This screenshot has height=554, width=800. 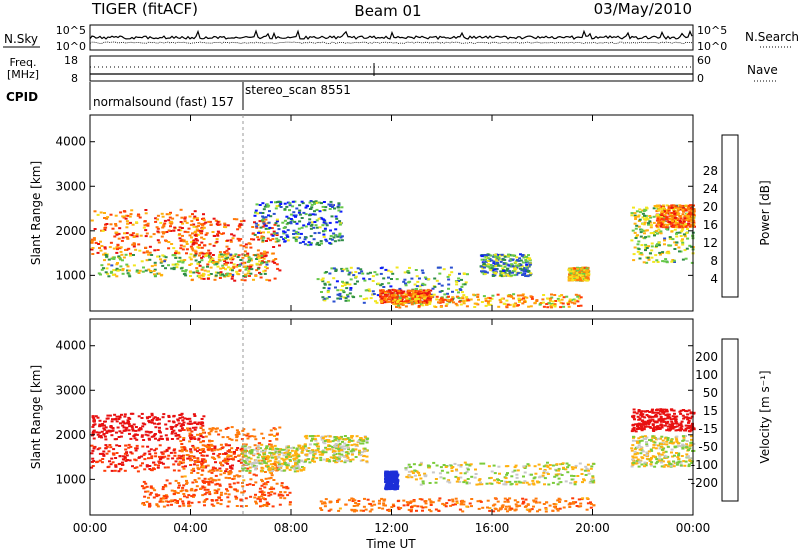 What do you see at coordinates (298, 223) in the screenshot?
I see `power-echo-region` at bounding box center [298, 223].